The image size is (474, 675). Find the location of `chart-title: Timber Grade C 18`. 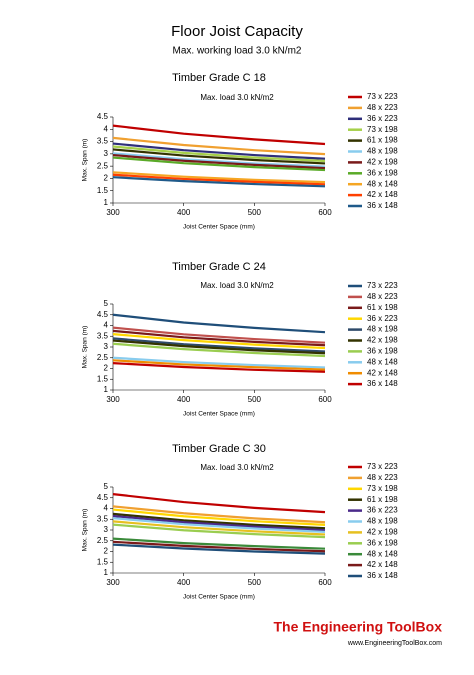

chart-title: Timber Grade C 18 is located at coordinates (219, 78).